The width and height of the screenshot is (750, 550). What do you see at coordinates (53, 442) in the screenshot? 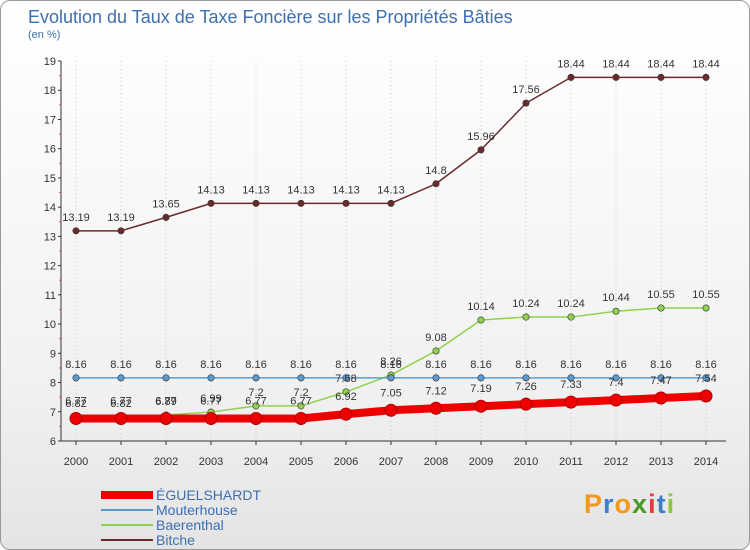
I see `y-tick-label: 6` at bounding box center [53, 442].